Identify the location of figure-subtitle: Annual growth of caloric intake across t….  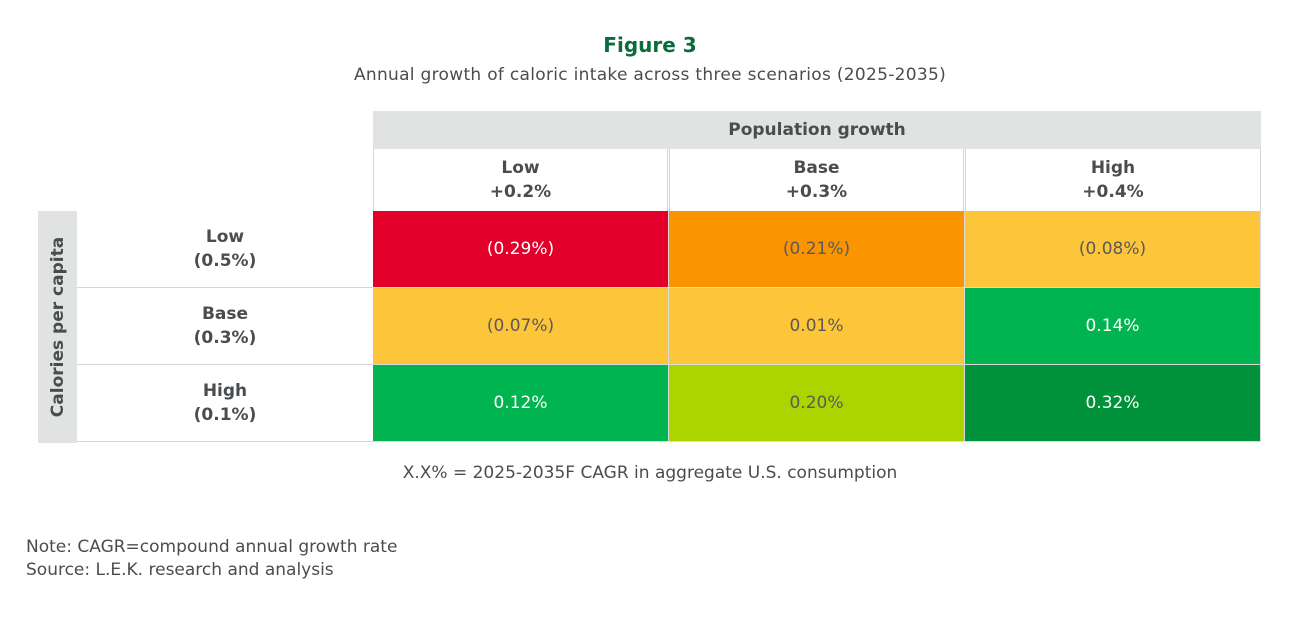
(650, 75).